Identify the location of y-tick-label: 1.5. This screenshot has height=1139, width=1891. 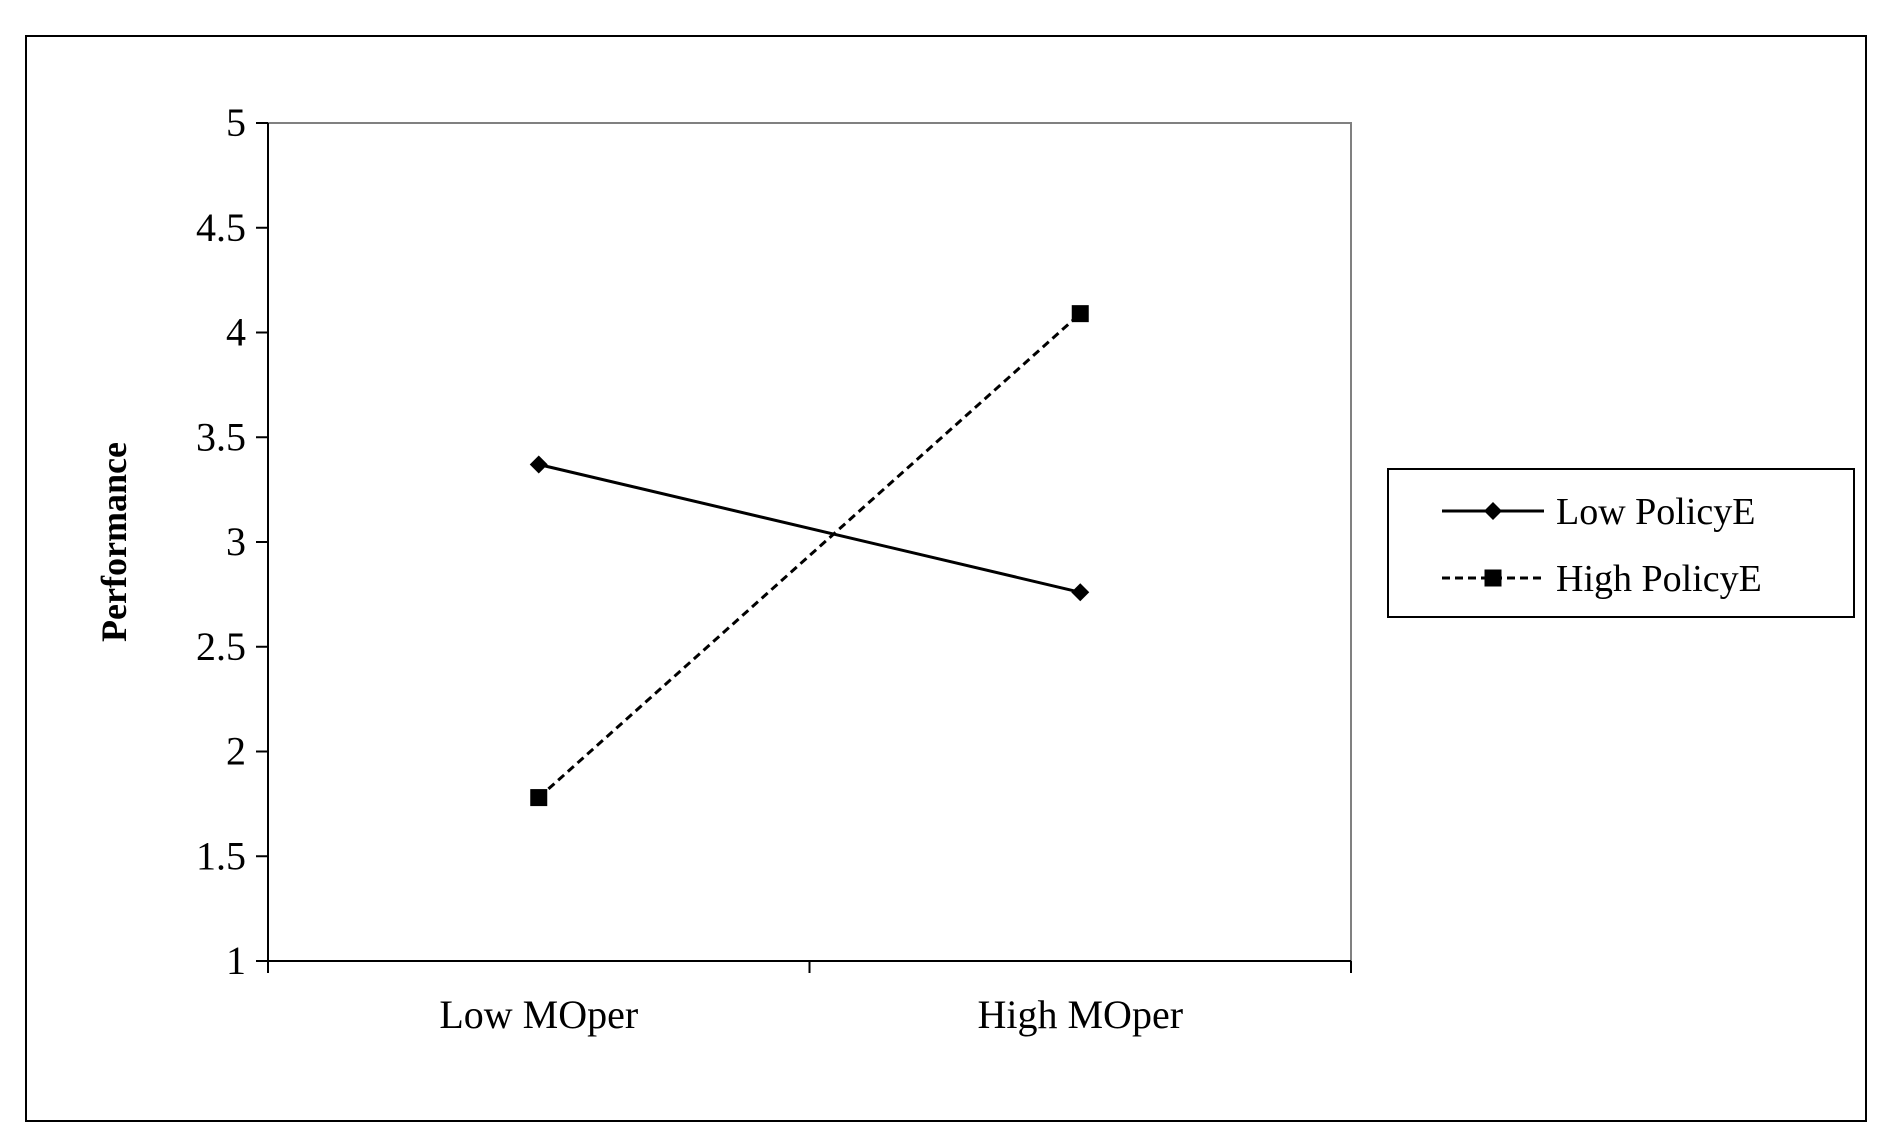
(221, 855).